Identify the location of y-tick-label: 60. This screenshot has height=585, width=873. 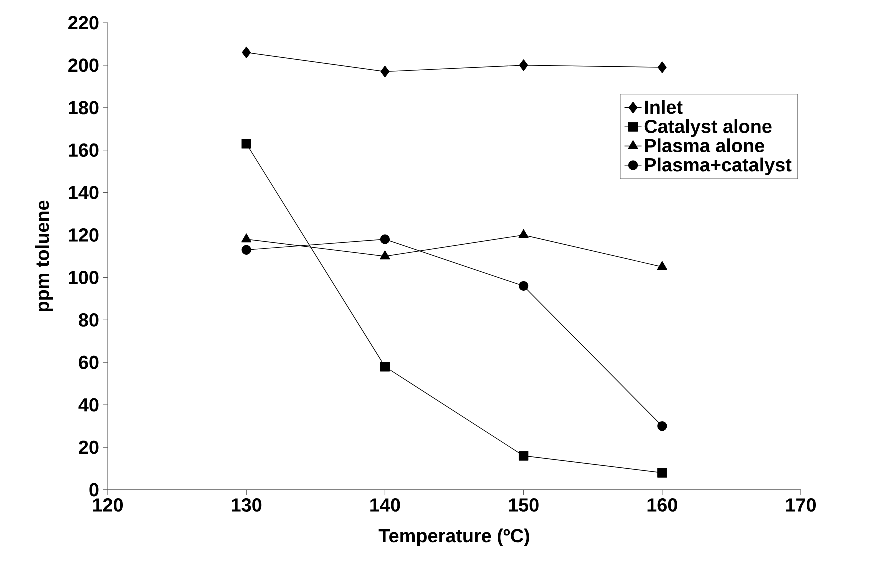
(89, 363).